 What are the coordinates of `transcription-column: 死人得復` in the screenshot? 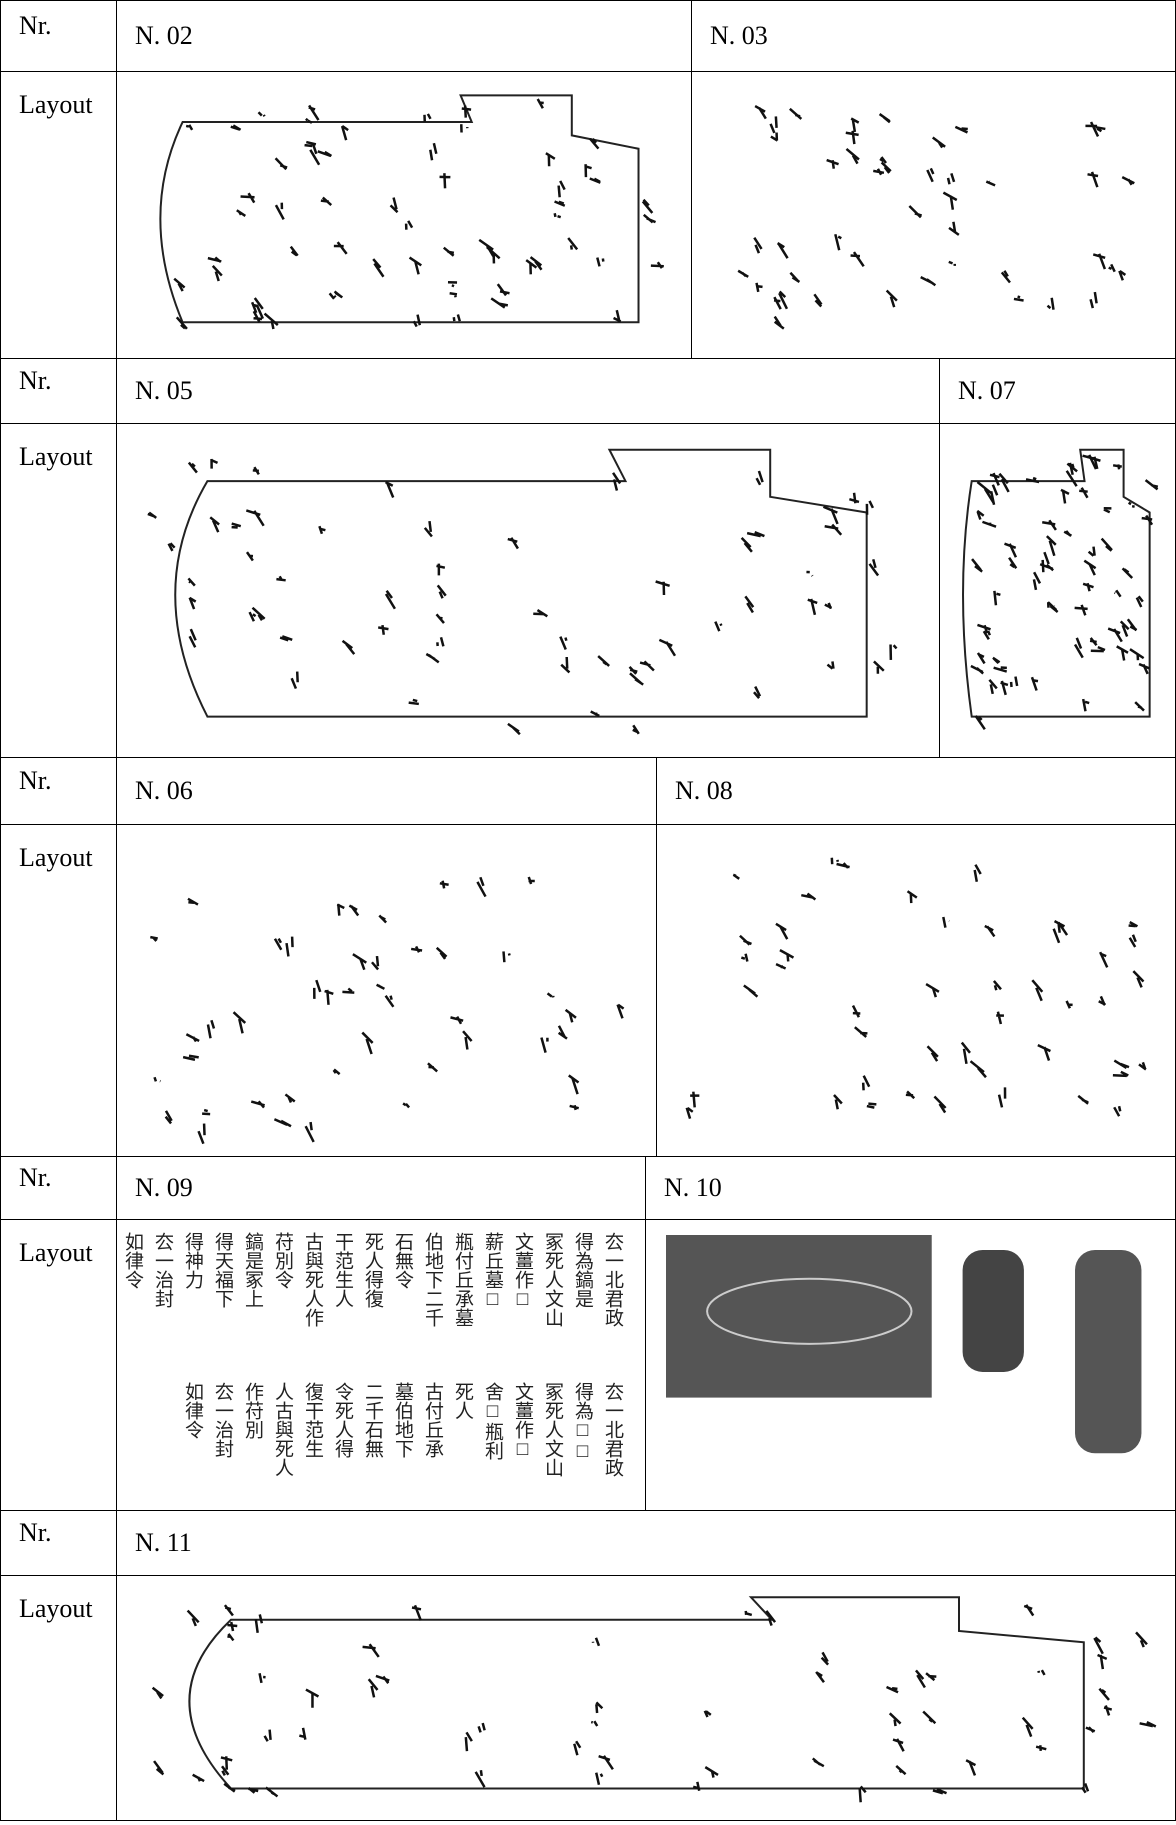 It's located at (372, 1270).